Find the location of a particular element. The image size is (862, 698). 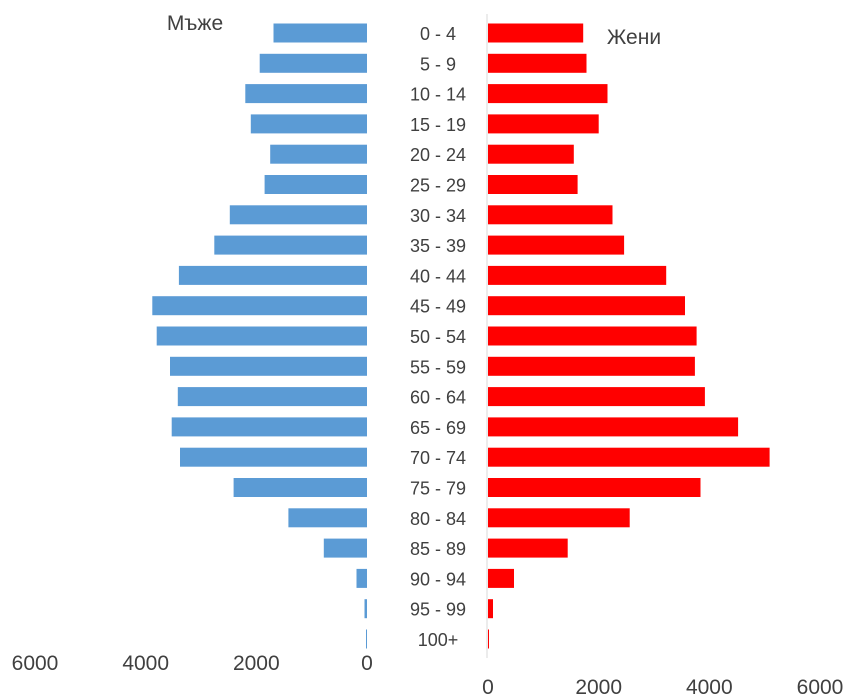

right-tick-2: 4000 is located at coordinates (709, 687).